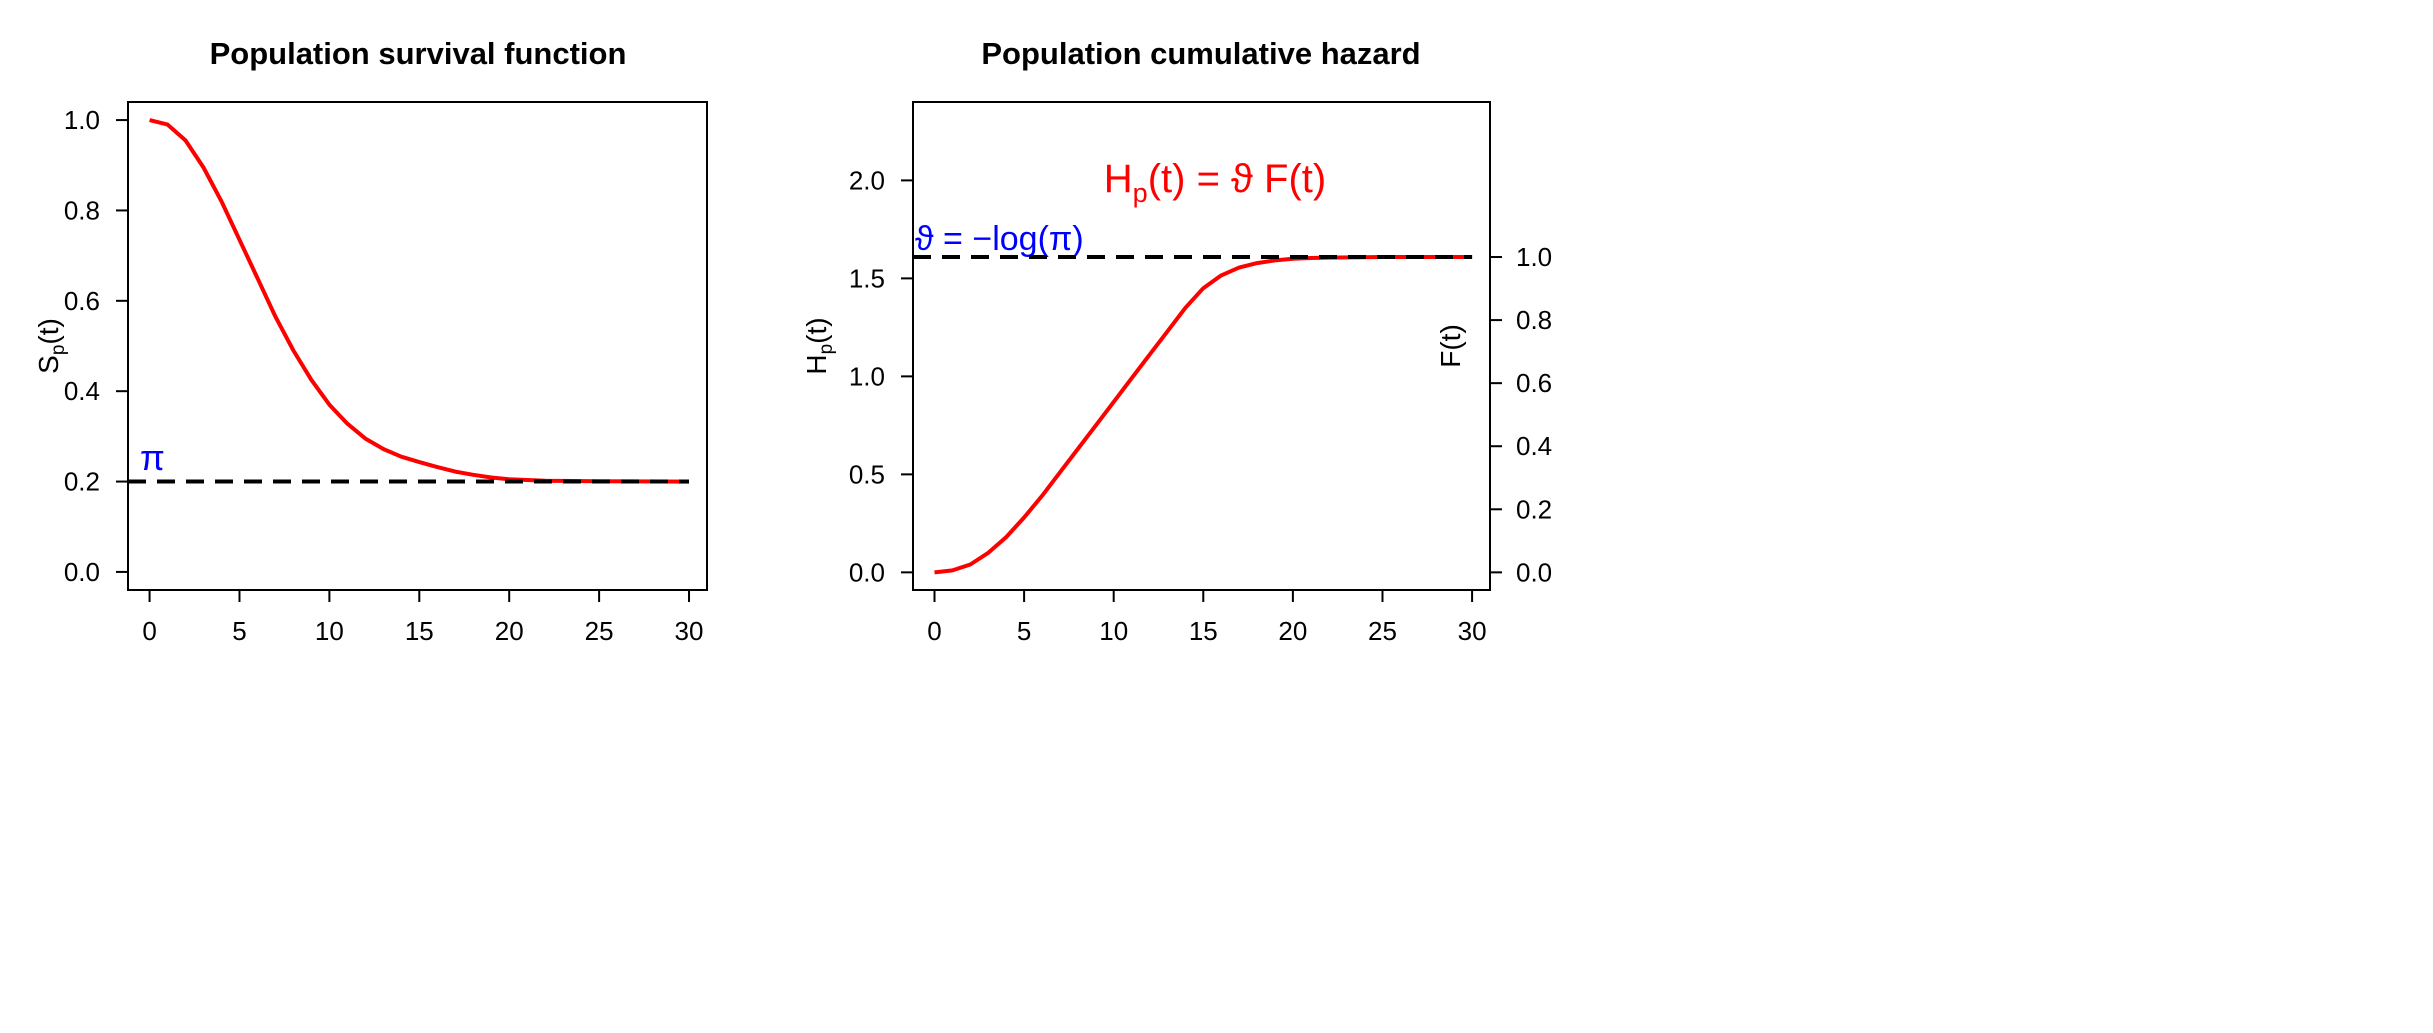 The height and width of the screenshot is (1033, 2433). What do you see at coordinates (82, 210) in the screenshot?
I see `y-tick-label: 0.8` at bounding box center [82, 210].